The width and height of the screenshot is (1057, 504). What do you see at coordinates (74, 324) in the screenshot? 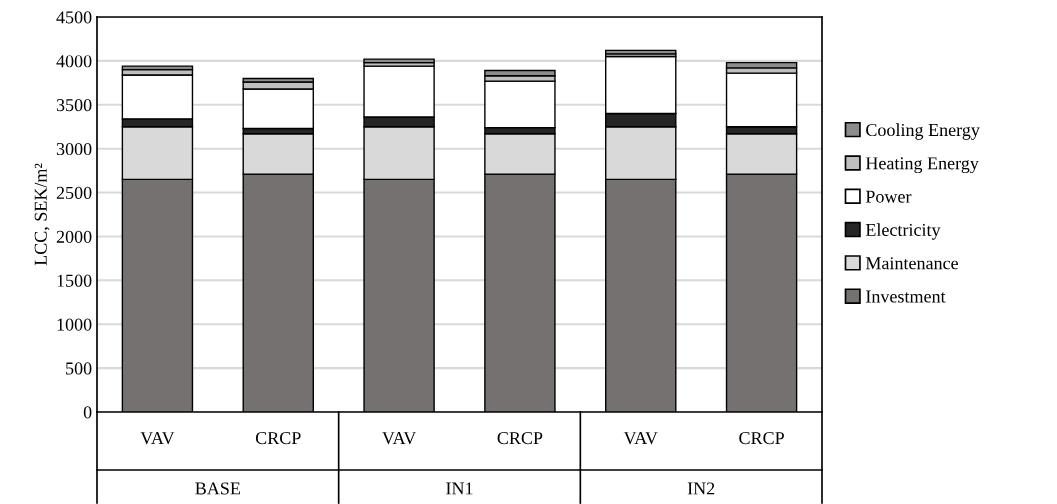
I see `y-tick-label: 1000` at bounding box center [74, 324].